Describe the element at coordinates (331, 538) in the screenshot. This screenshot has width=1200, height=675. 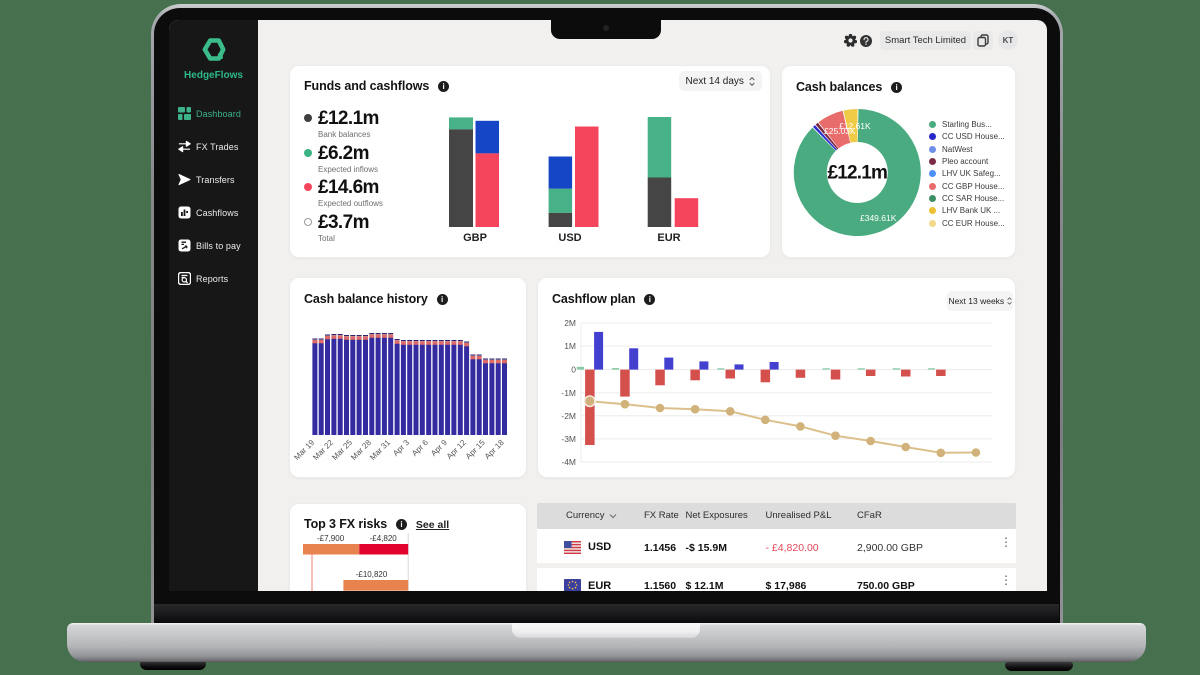
I see `svg-text: -£7,900` at that location.